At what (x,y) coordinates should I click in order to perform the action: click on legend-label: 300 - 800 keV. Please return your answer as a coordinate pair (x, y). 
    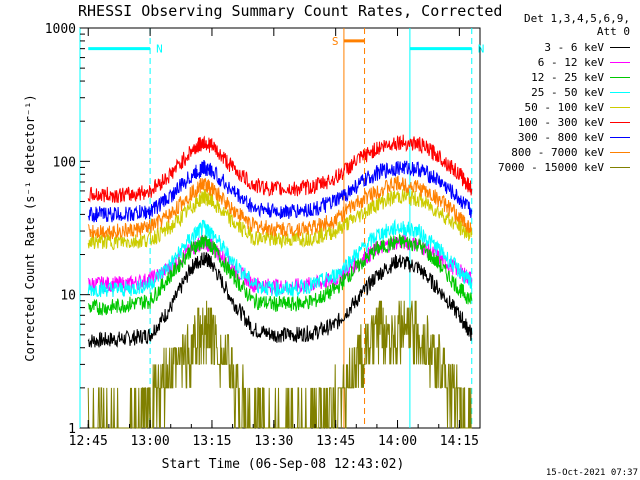
    Looking at the image, I should click on (560, 137).